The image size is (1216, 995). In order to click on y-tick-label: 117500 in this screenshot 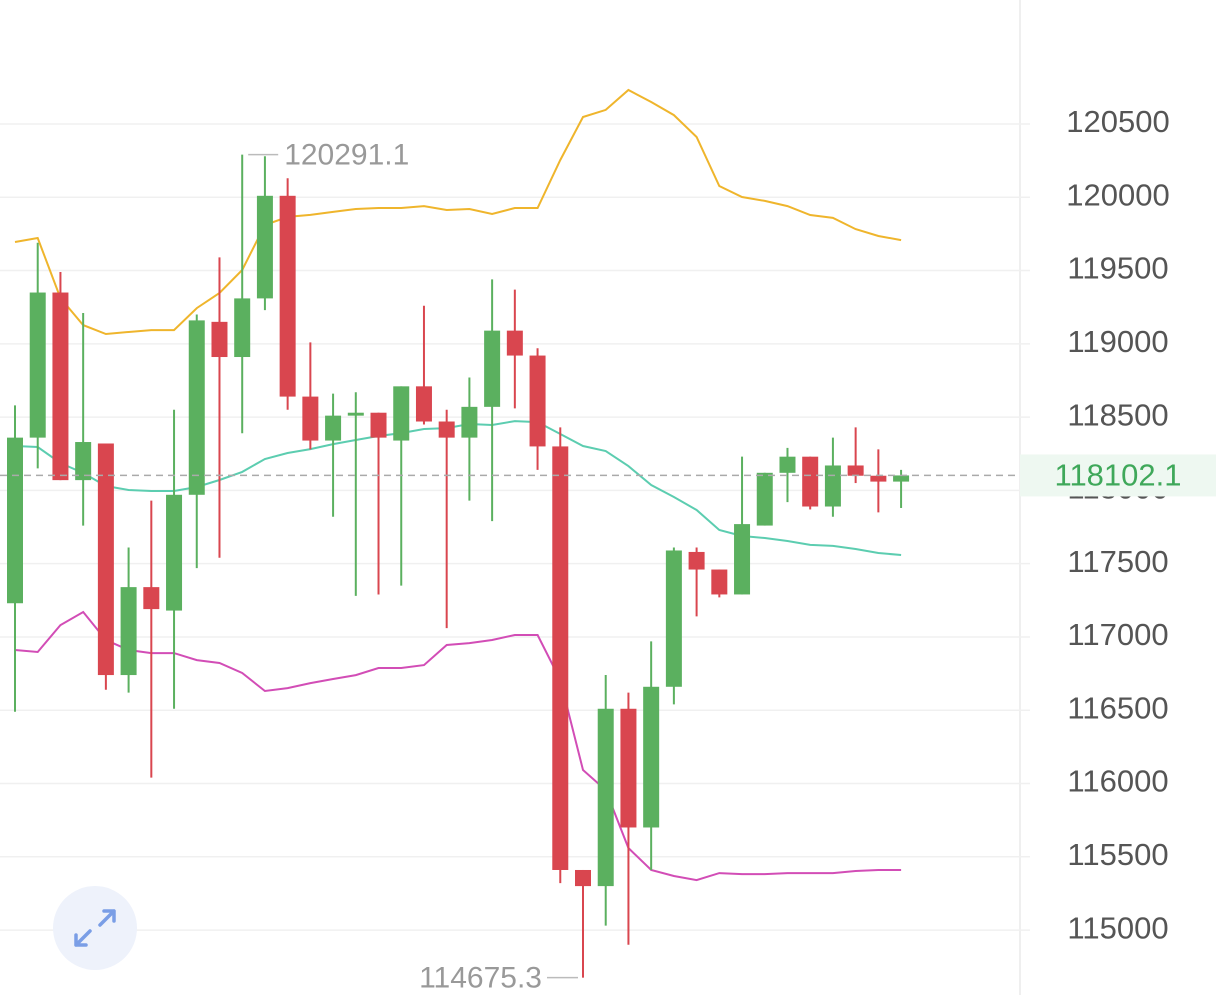, I will do `click(1117, 561)`.